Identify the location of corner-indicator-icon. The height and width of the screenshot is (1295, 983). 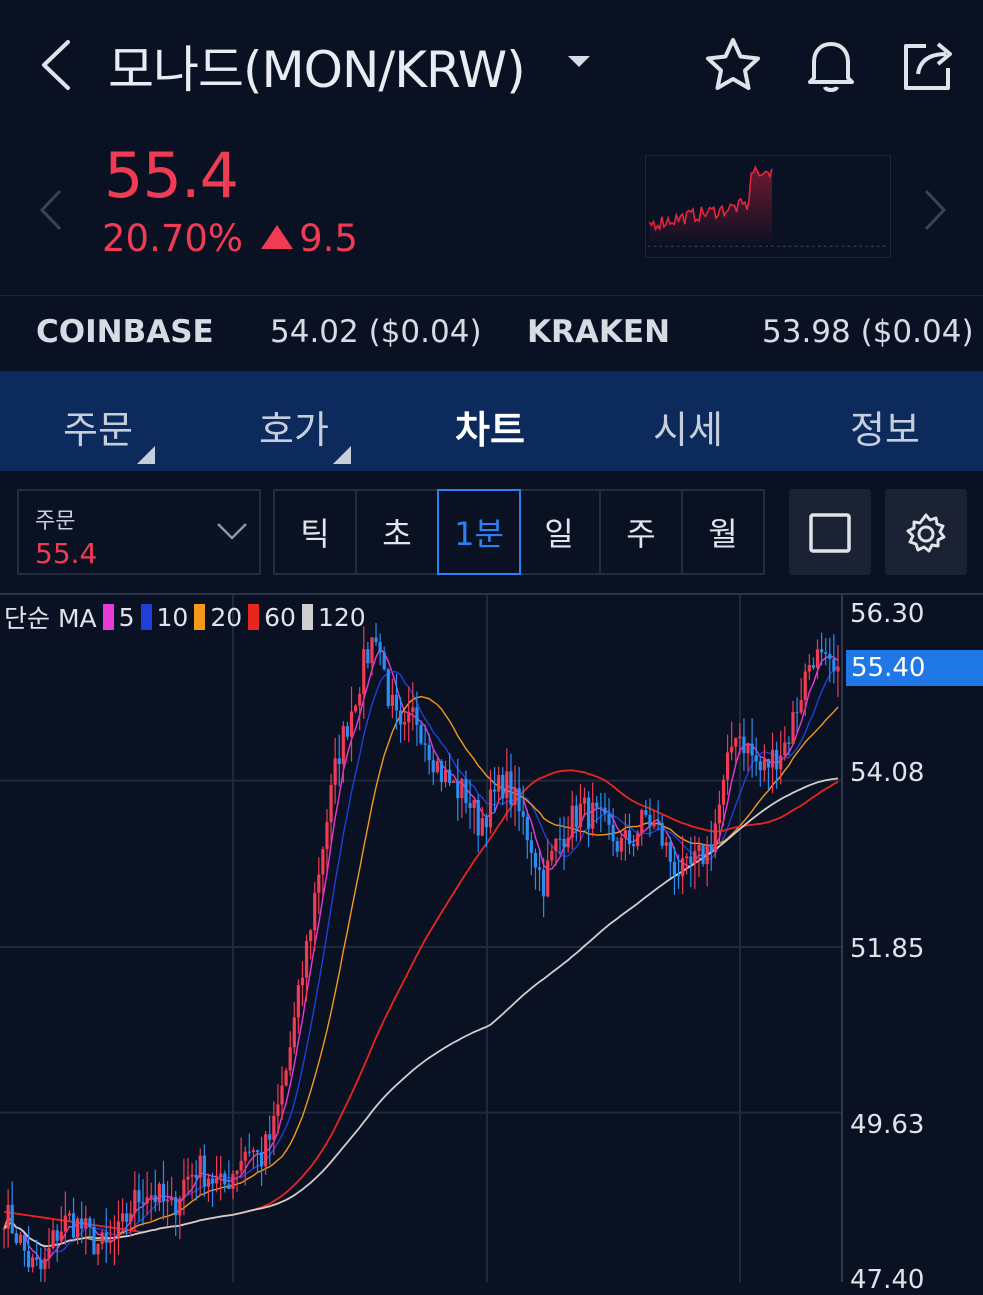
(341, 455).